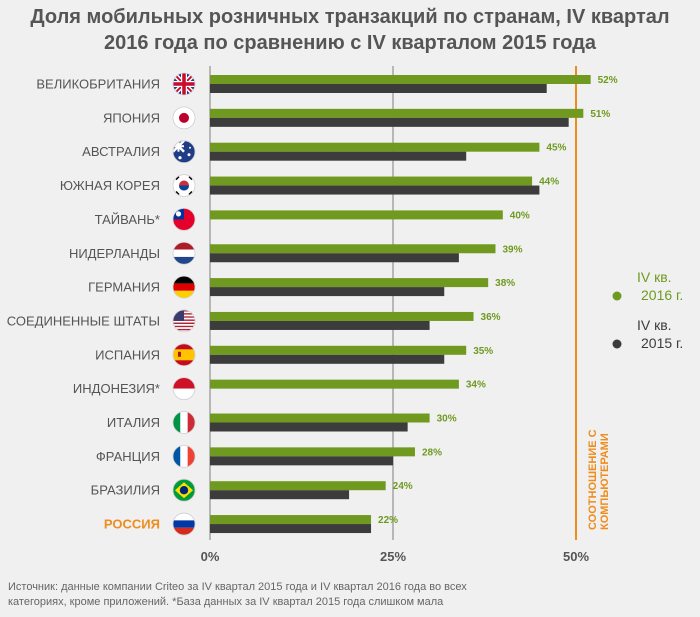 This screenshot has height=617, width=700. I want to click on legend-label: IV кв. 2015 г., so click(660, 334).